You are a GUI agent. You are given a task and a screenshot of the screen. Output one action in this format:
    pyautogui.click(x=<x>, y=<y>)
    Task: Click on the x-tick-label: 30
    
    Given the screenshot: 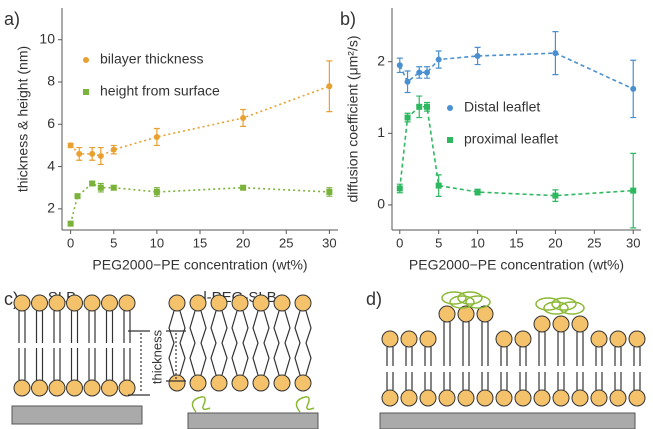 What is the action you would take?
    pyautogui.click(x=329, y=242)
    